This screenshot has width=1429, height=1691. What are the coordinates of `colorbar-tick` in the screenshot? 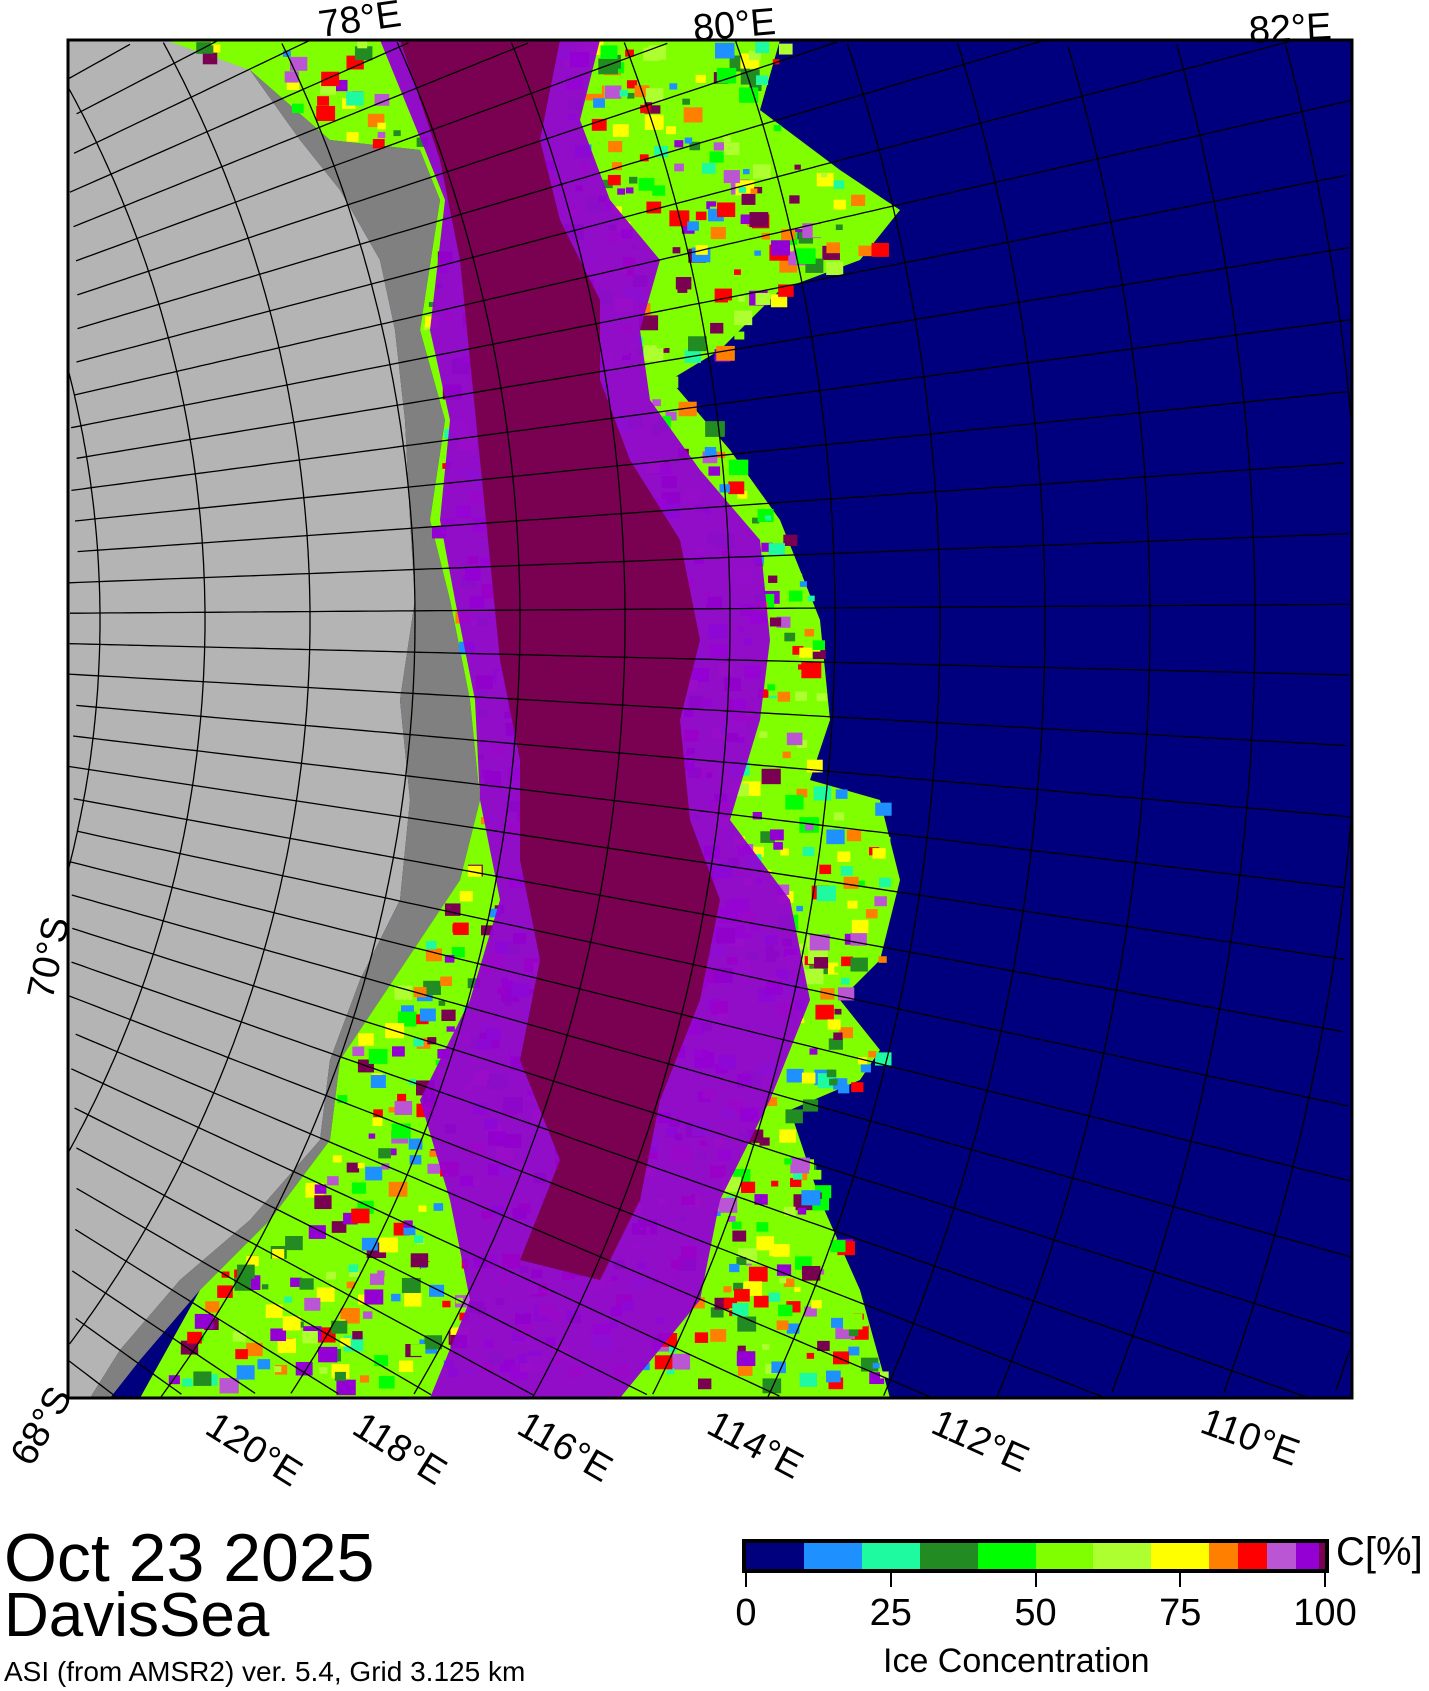 It's located at (1325, 1578).